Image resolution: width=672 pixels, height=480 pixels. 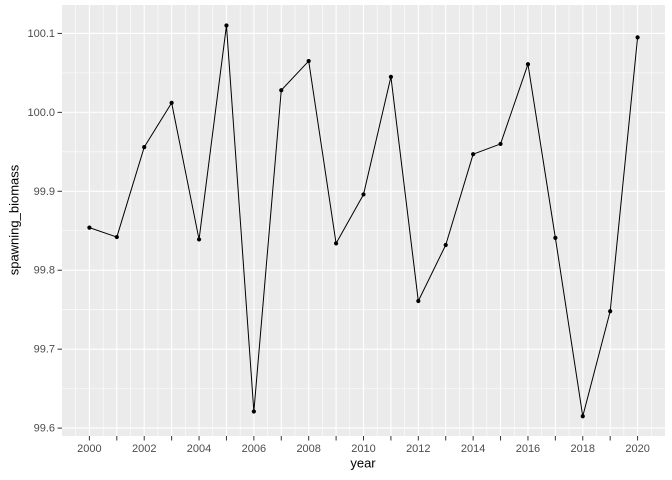 What do you see at coordinates (637, 449) in the screenshot?
I see `x-tick-label: 2020` at bounding box center [637, 449].